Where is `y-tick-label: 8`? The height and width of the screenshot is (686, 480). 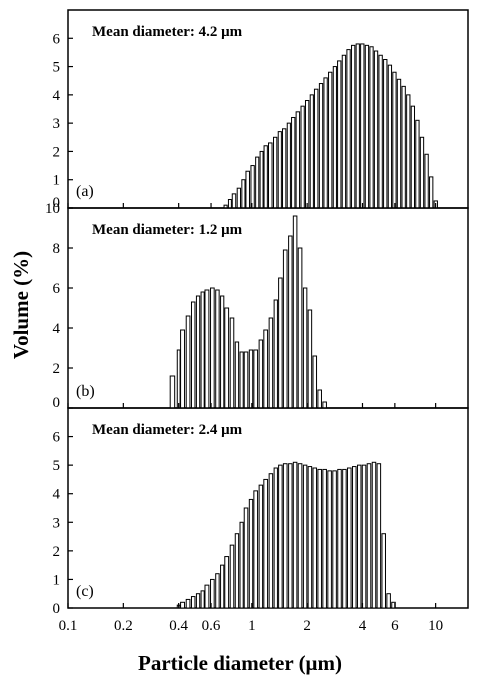
y-tick-label: 8 is located at coordinates (57, 249).